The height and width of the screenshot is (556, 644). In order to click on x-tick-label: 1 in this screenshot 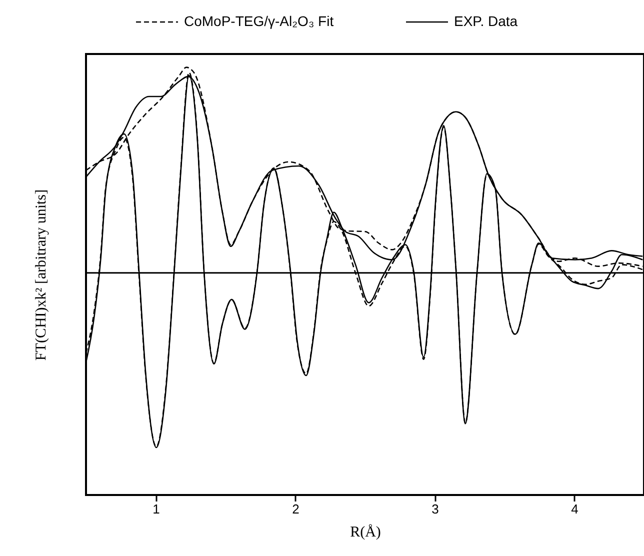, I will do `click(156, 509)`.